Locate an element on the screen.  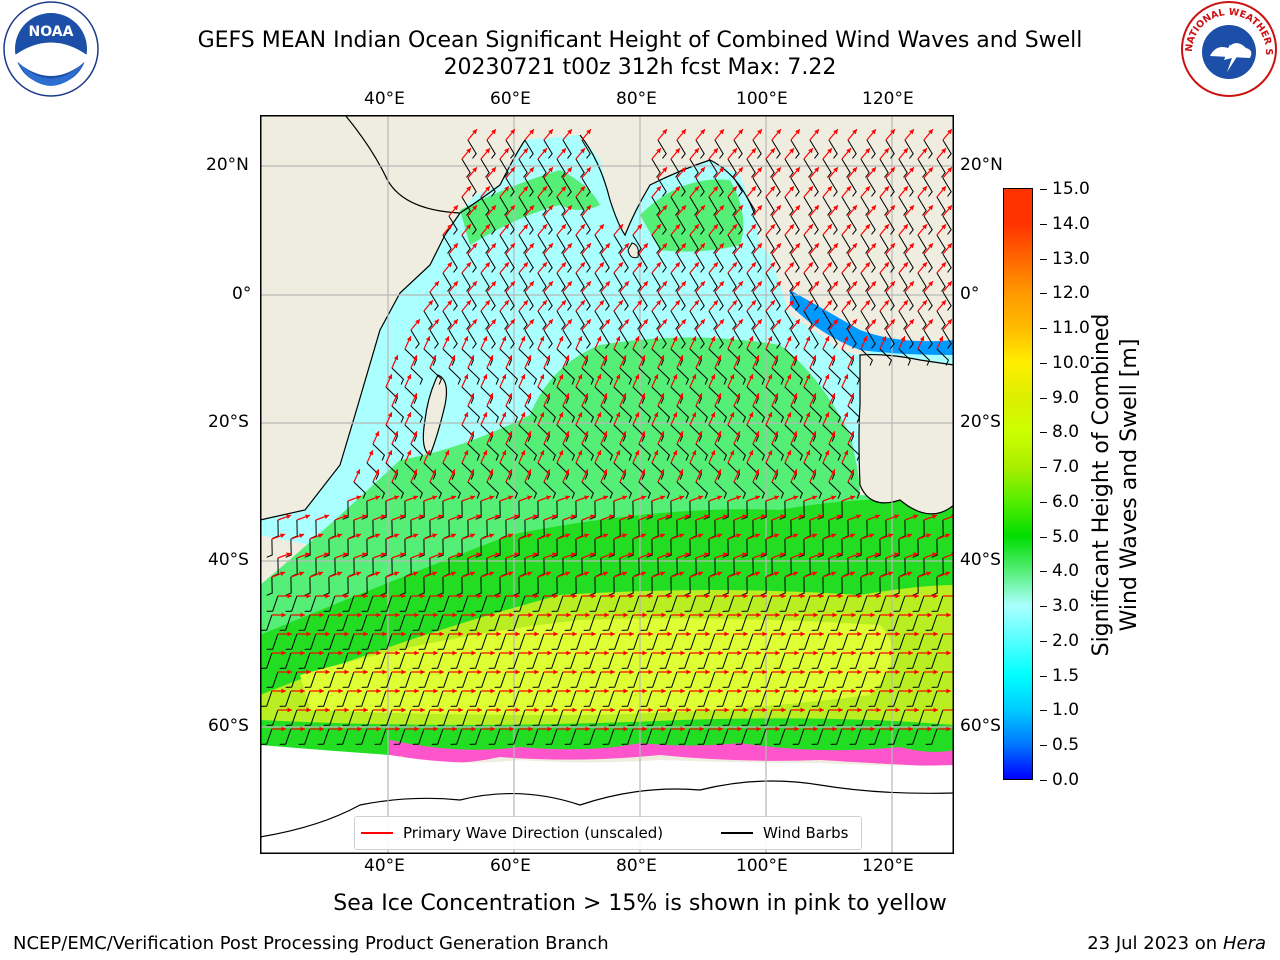
colorbar-tick-label: 13.0 is located at coordinates (1071, 258).